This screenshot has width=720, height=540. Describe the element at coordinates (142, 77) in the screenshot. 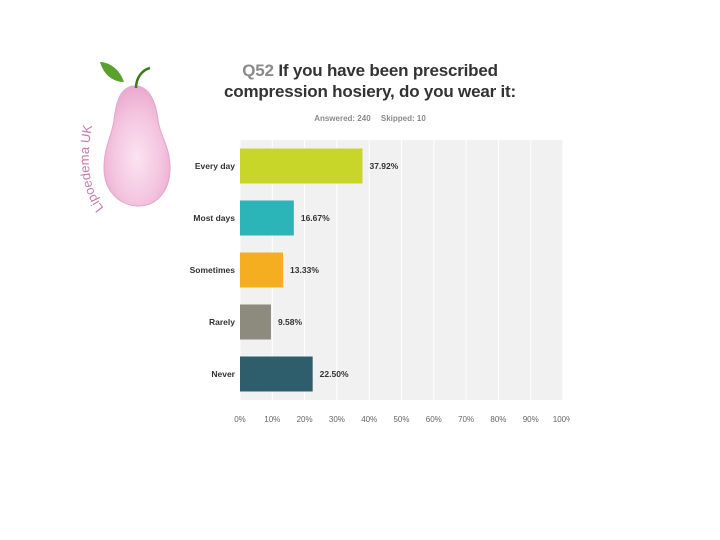

I see `stem-icon` at that location.